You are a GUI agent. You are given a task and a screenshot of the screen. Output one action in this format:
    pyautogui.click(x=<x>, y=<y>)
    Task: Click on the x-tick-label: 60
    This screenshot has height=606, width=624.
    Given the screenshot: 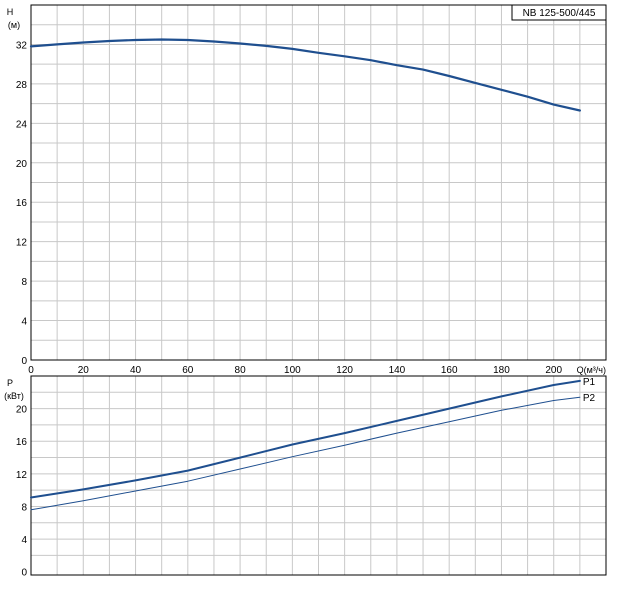 What is the action you would take?
    pyautogui.click(x=188, y=370)
    